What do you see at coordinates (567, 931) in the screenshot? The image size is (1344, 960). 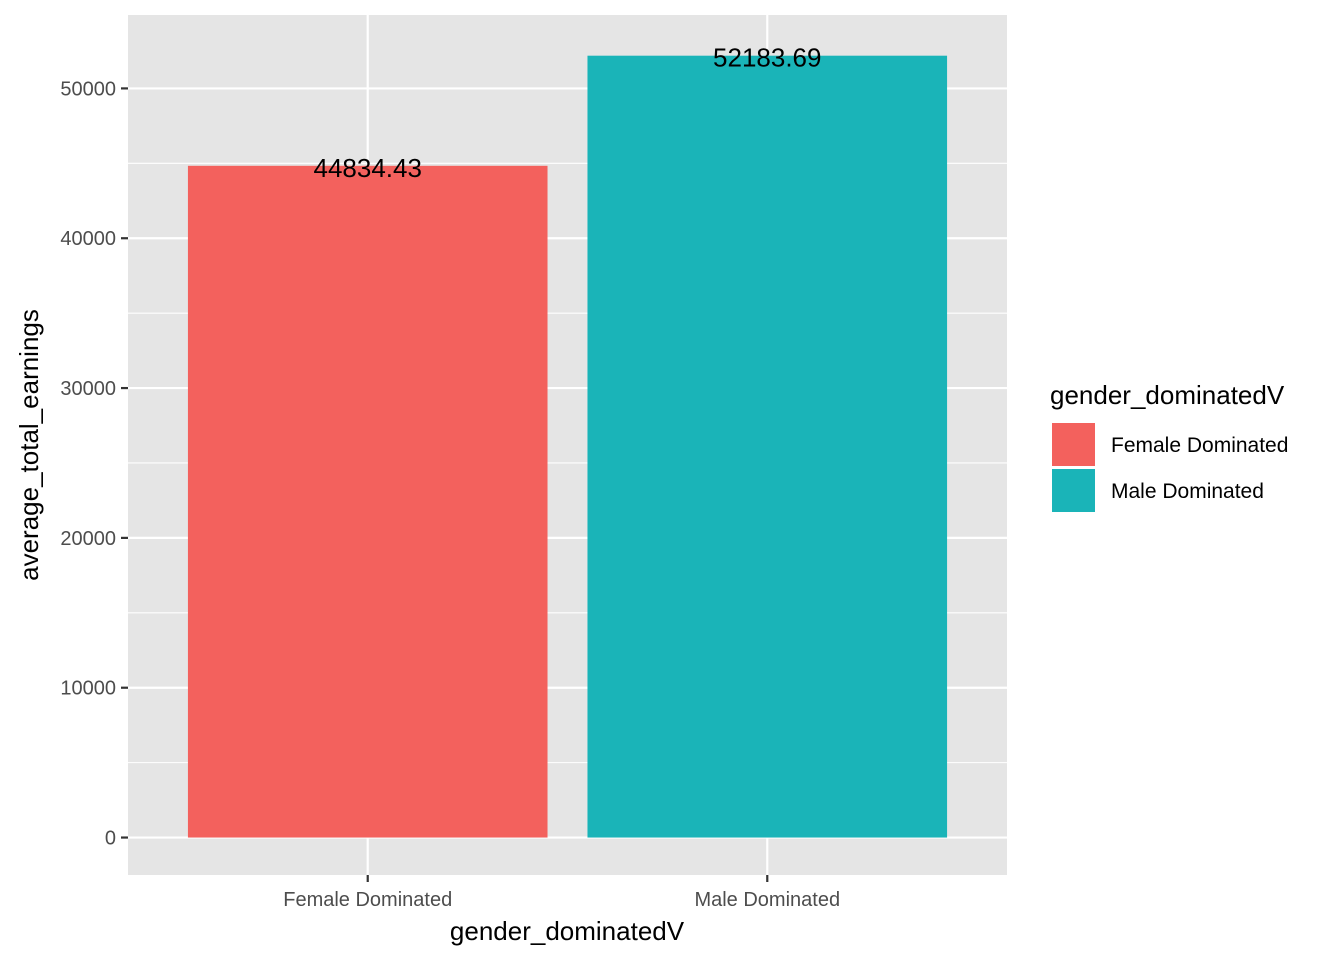 I see `x-axis-title: gender_dominatedV` at bounding box center [567, 931].